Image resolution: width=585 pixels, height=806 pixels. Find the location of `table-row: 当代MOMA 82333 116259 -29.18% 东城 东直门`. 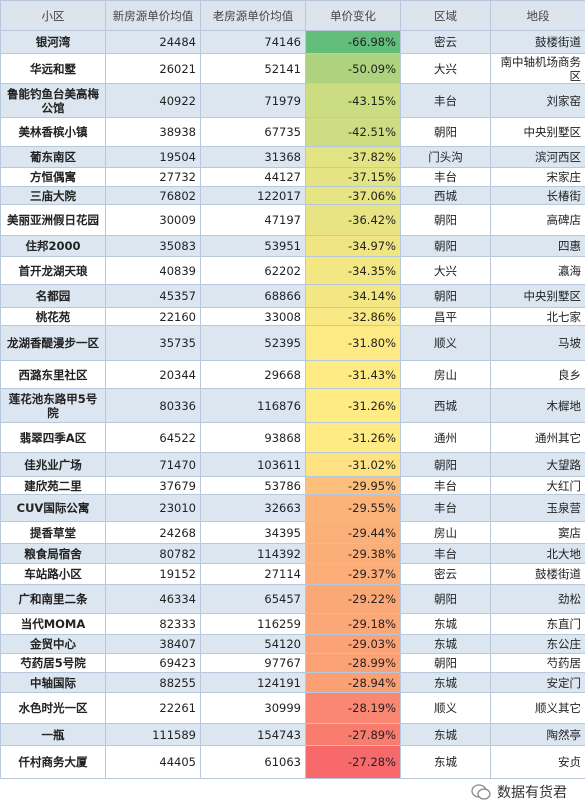

table-row: 当代MOMA 82333 116259 -29.18% 东城 东直门 is located at coordinates (292, 624).